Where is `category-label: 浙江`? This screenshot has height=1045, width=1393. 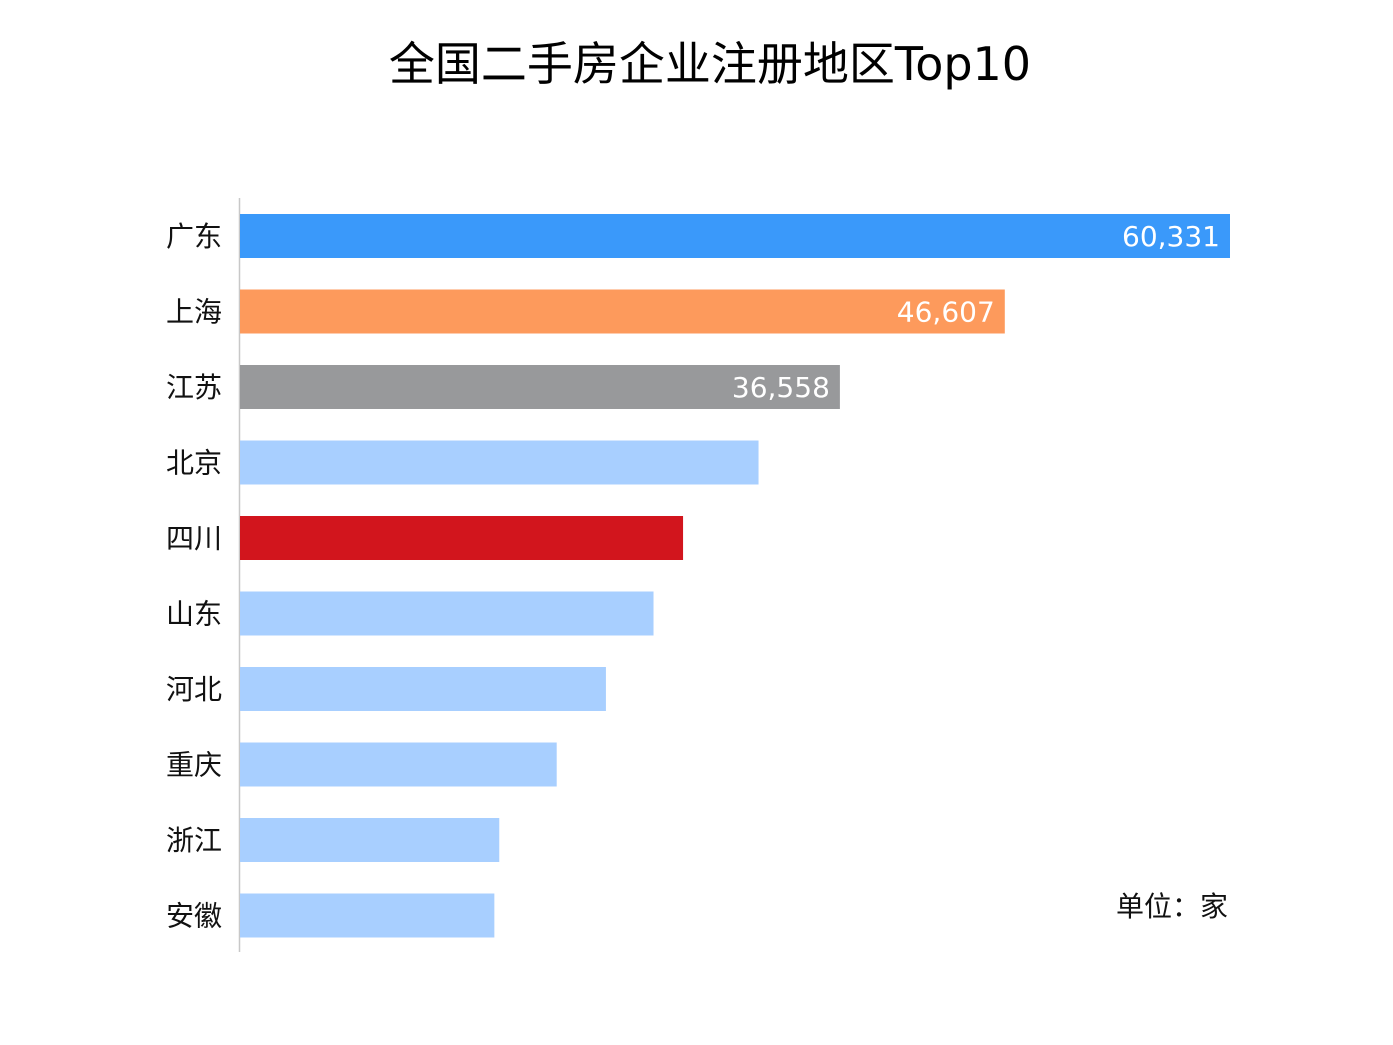 category-label: 浙江 is located at coordinates (194, 840).